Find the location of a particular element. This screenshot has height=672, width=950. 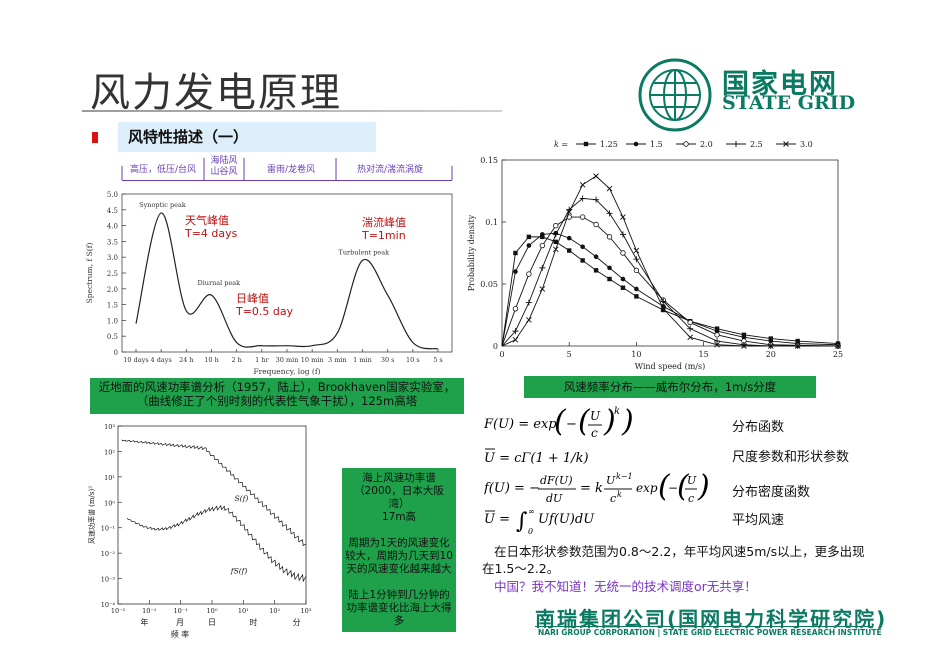

y-tick-label: 3.0 is located at coordinates (112, 258).